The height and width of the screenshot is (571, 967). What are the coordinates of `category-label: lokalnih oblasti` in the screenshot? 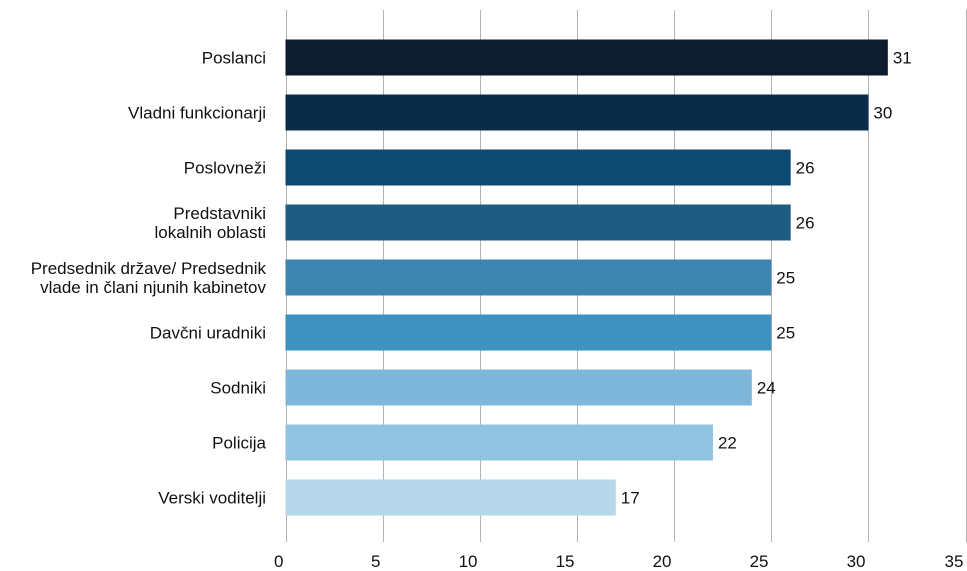 It's located at (210, 232).